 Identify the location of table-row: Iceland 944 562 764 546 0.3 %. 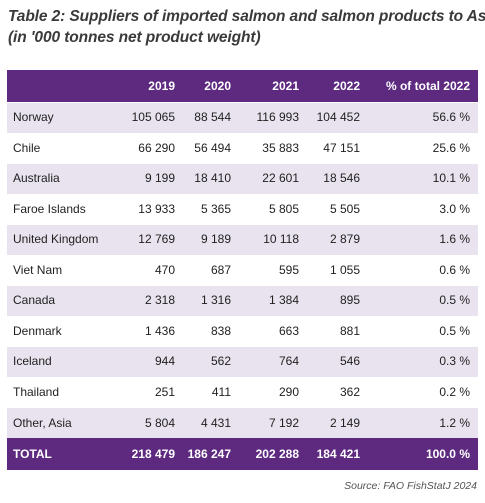
(242, 361).